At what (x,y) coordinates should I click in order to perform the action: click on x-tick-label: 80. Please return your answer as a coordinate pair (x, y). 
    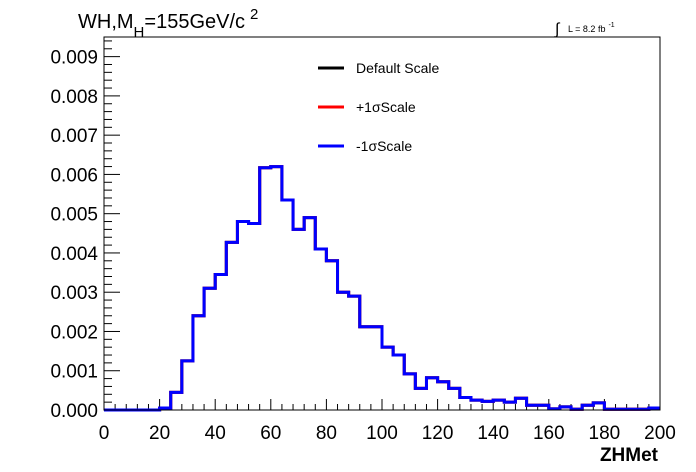
    Looking at the image, I should click on (326, 433).